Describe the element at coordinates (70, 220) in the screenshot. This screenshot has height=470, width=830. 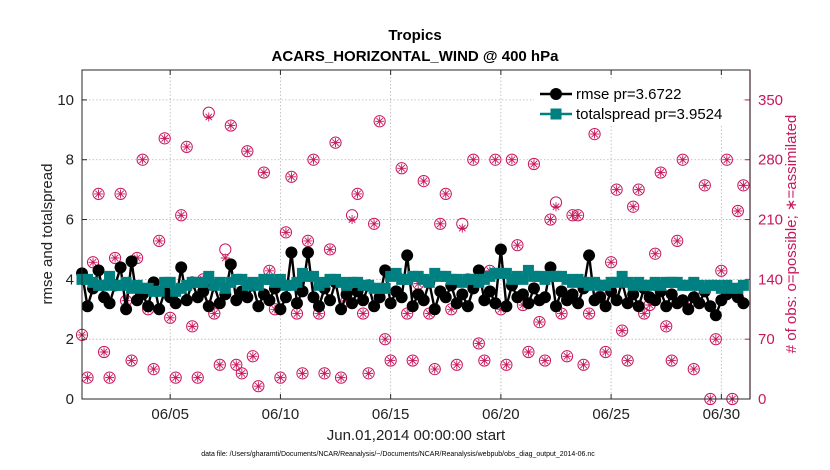
I see `y-tick-label: 6` at that location.